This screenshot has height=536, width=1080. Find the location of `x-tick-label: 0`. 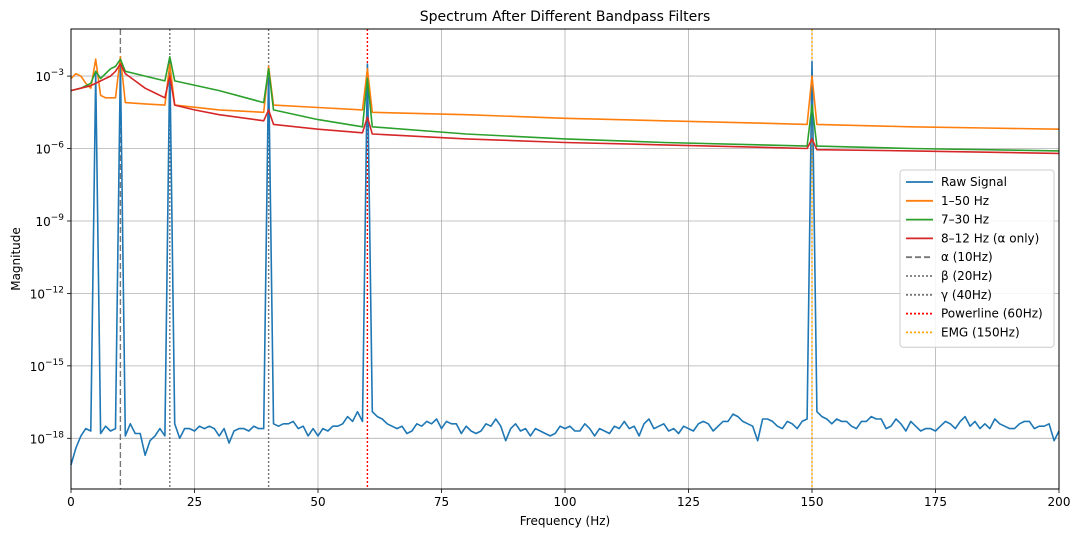

x-tick-label: 0 is located at coordinates (71, 502).